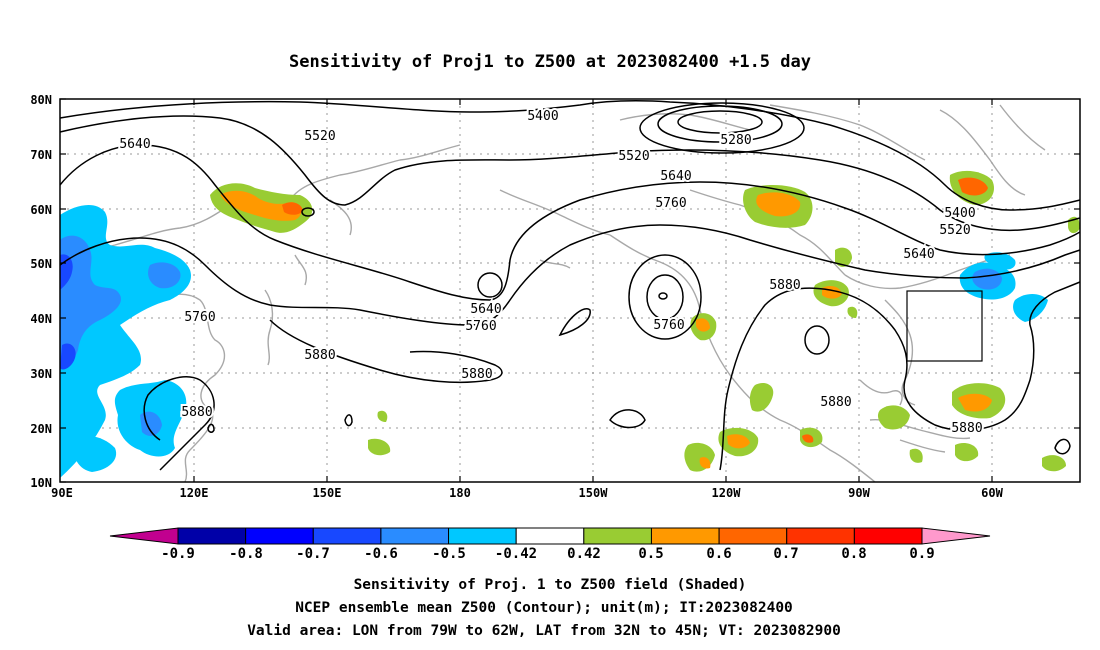 The image size is (1100, 650). I want to click on lat-label: 50N, so click(41, 264).